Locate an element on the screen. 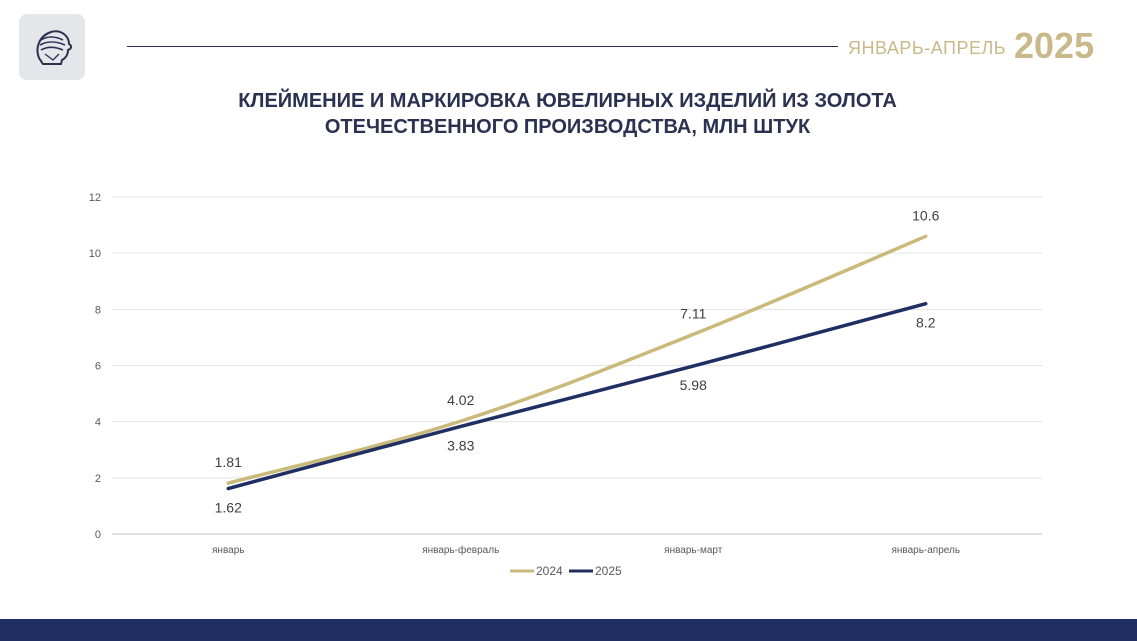  footer-bar is located at coordinates (568, 630).